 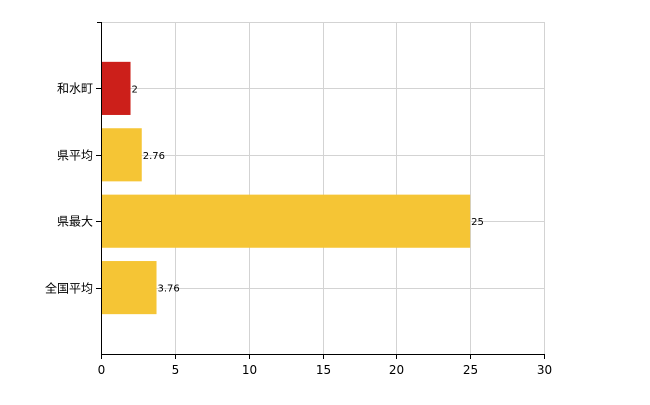 What do you see at coordinates (176, 370) in the screenshot?
I see `x-tick-label-5: 5` at bounding box center [176, 370].